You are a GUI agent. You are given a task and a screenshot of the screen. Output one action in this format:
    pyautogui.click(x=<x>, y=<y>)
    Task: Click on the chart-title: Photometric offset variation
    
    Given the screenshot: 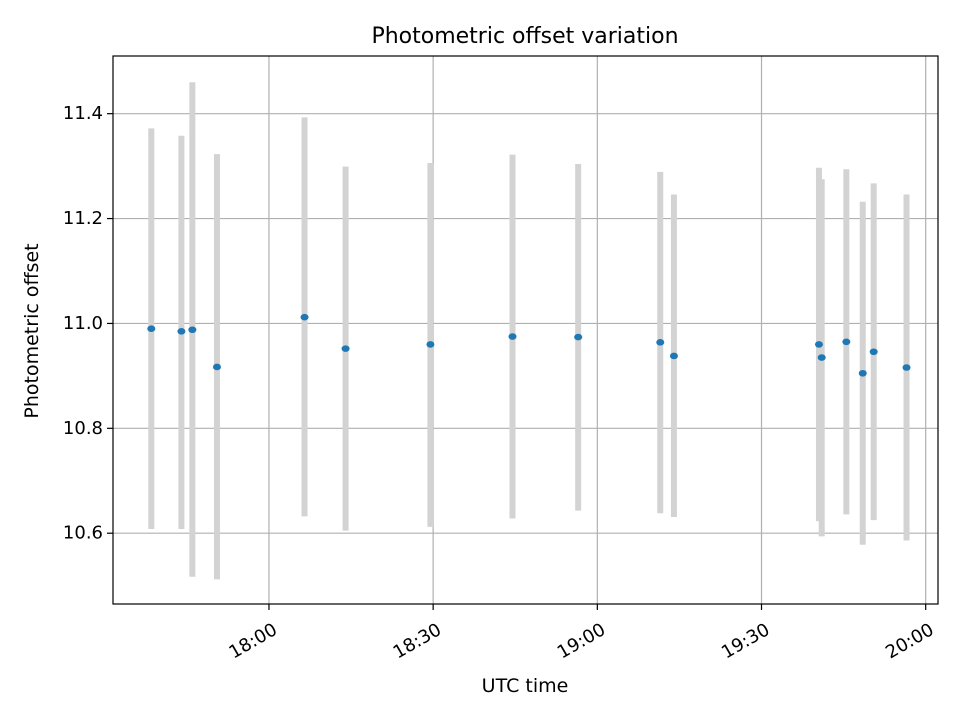 What is the action you would take?
    pyautogui.click(x=524, y=36)
    